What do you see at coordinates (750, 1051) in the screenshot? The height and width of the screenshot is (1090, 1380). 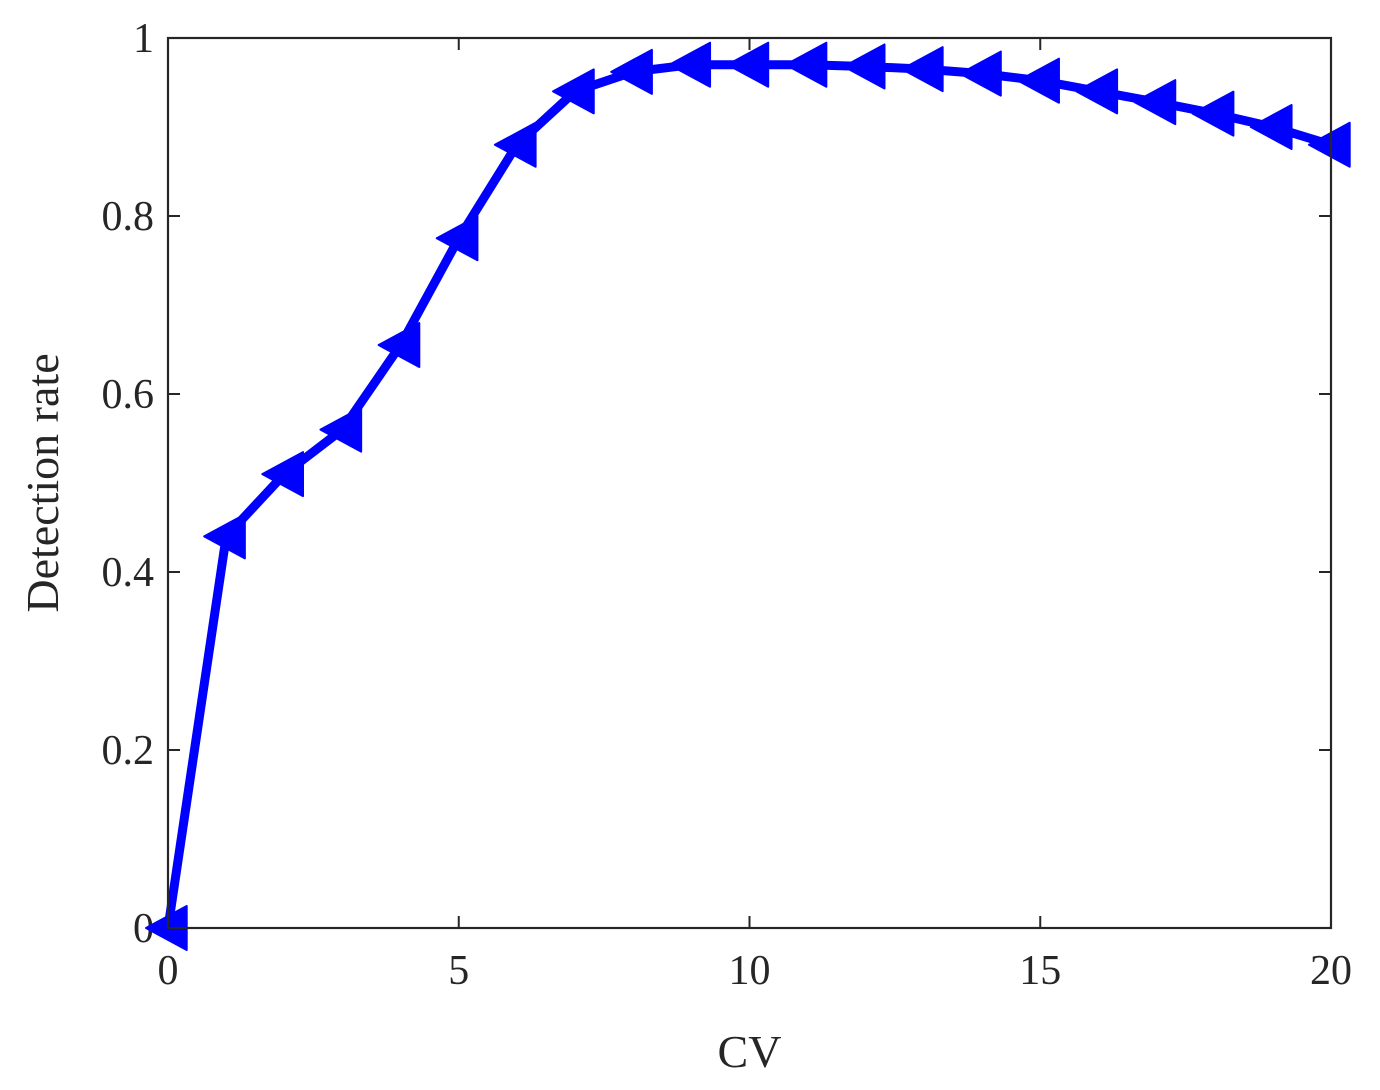 I see `x-axis-label: CV` at bounding box center [750, 1051].